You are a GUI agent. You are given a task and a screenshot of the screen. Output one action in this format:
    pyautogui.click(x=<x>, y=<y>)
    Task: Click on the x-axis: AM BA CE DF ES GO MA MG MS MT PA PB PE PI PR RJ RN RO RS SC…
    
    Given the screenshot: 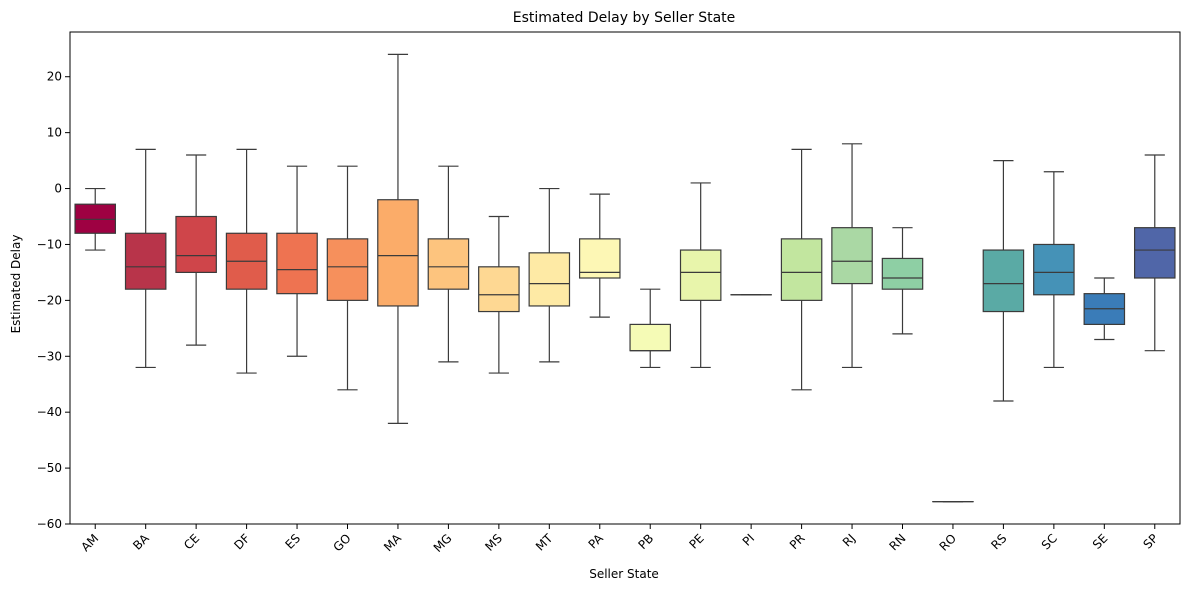 What is the action you would take?
    pyautogui.click(x=619, y=539)
    